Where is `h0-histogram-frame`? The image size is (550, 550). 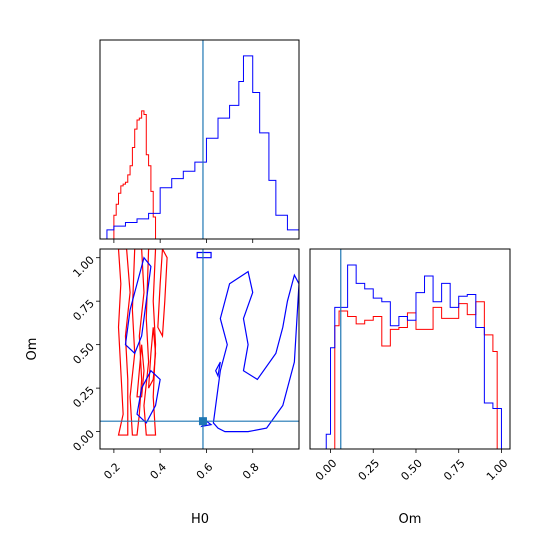
h0-histogram-frame is located at coordinates (199, 139).